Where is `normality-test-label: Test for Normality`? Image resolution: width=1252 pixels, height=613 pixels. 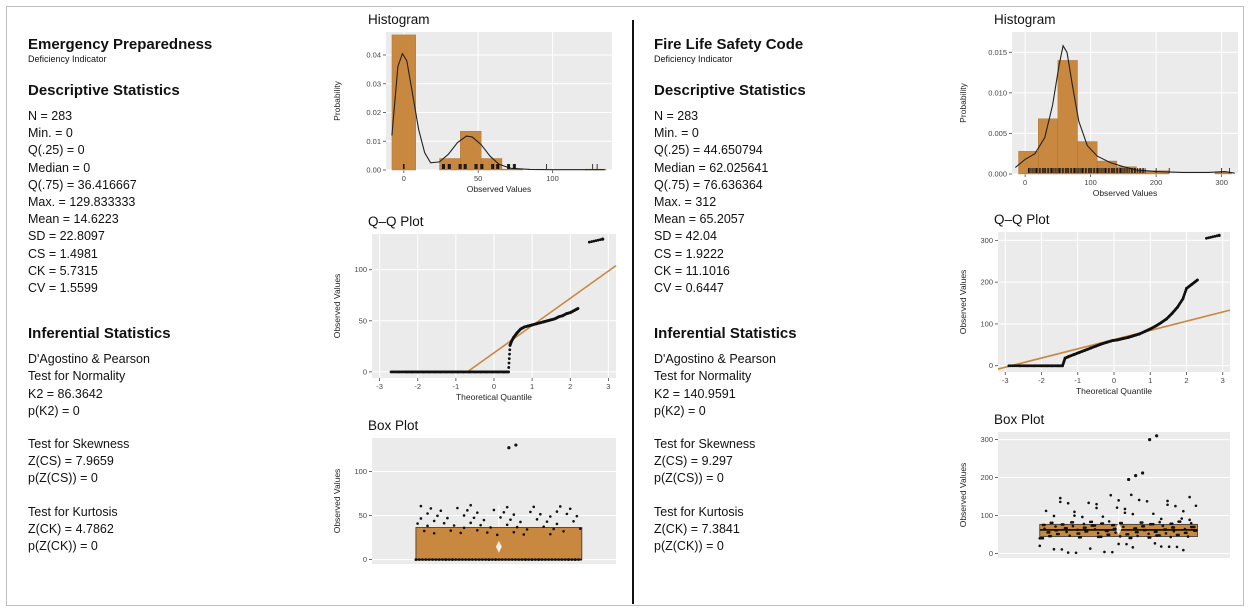 normality-test-label: Test for Normality is located at coordinates (703, 376).